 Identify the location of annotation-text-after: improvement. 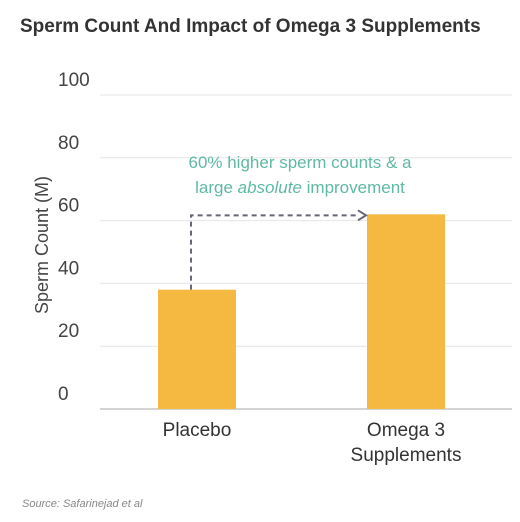
(353, 187).